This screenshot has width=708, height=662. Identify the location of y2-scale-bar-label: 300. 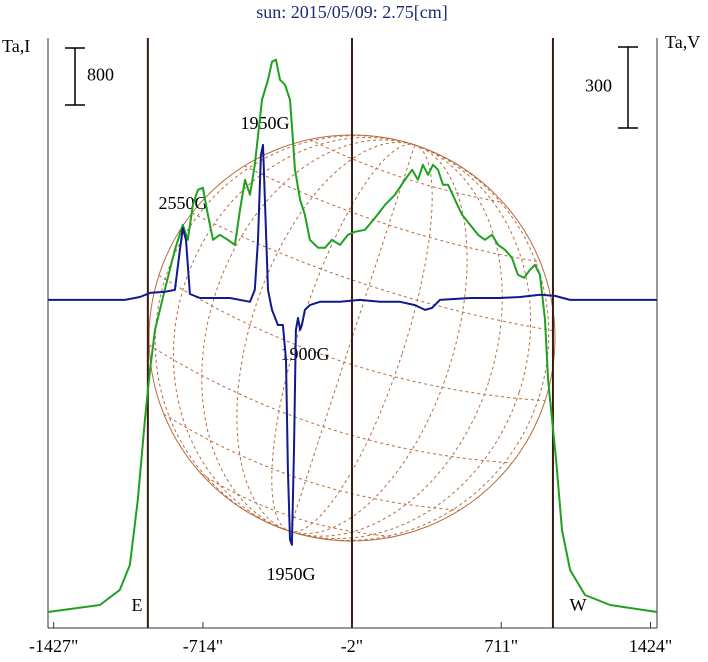
(598, 86).